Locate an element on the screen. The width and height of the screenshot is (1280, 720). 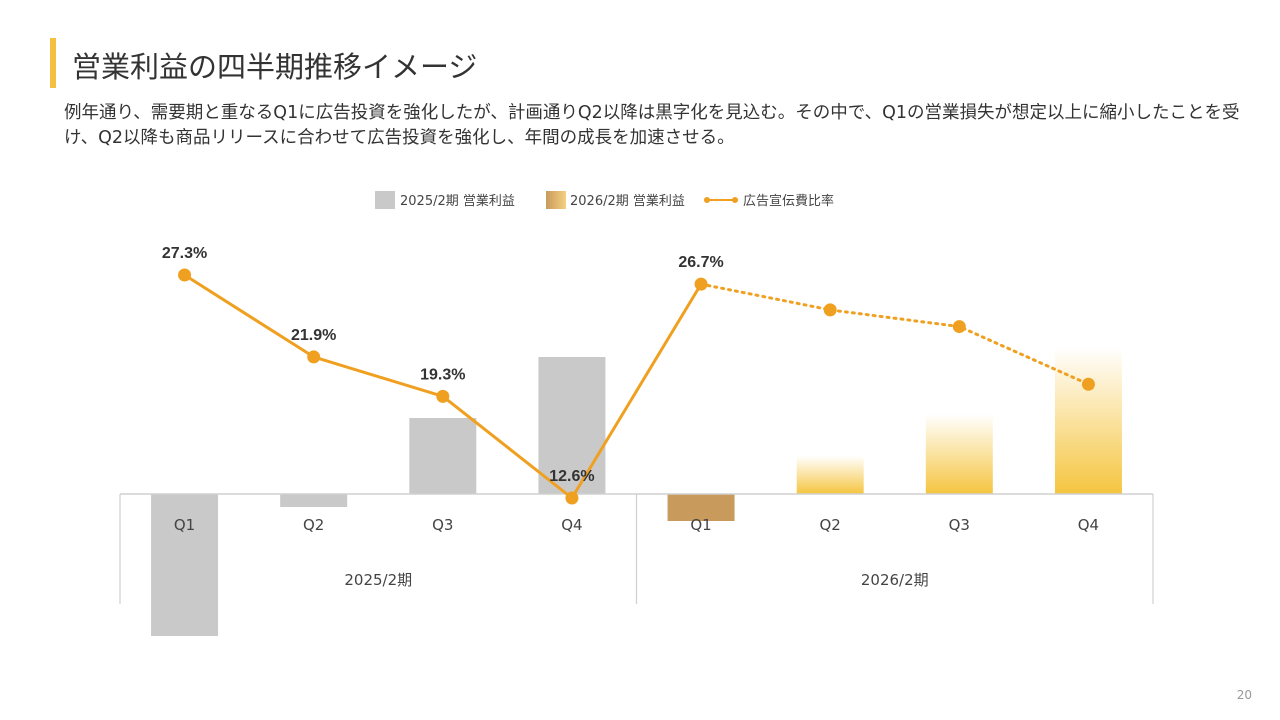
title-accent-bar is located at coordinates (53, 63).